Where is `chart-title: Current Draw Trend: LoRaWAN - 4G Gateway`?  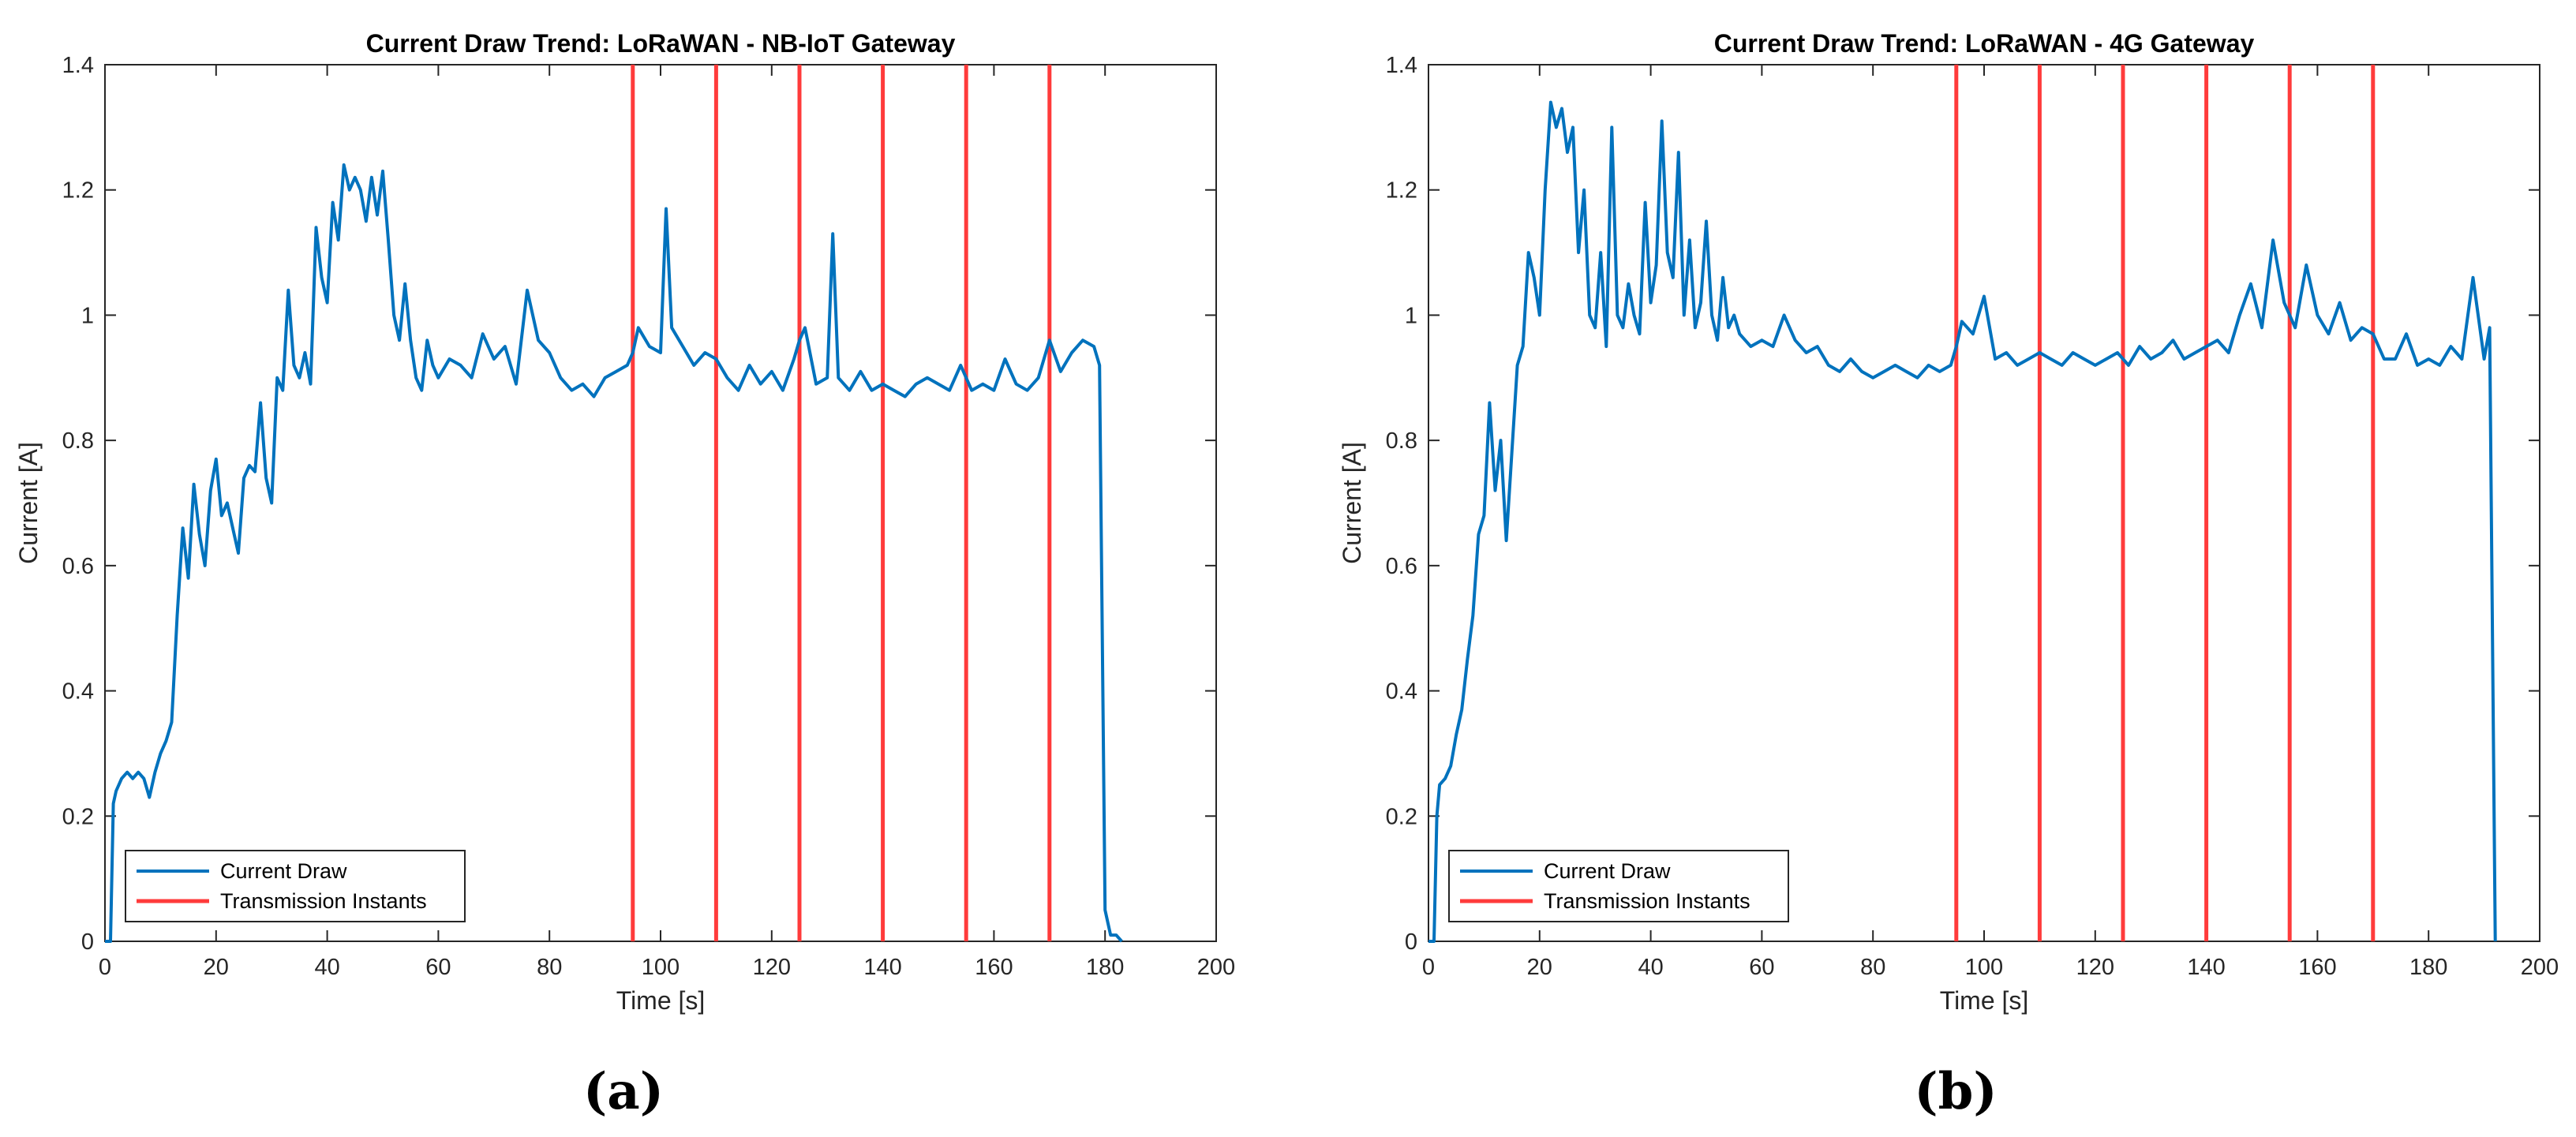
chart-title: Current Draw Trend: LoRaWAN - 4G Gateway is located at coordinates (1984, 43).